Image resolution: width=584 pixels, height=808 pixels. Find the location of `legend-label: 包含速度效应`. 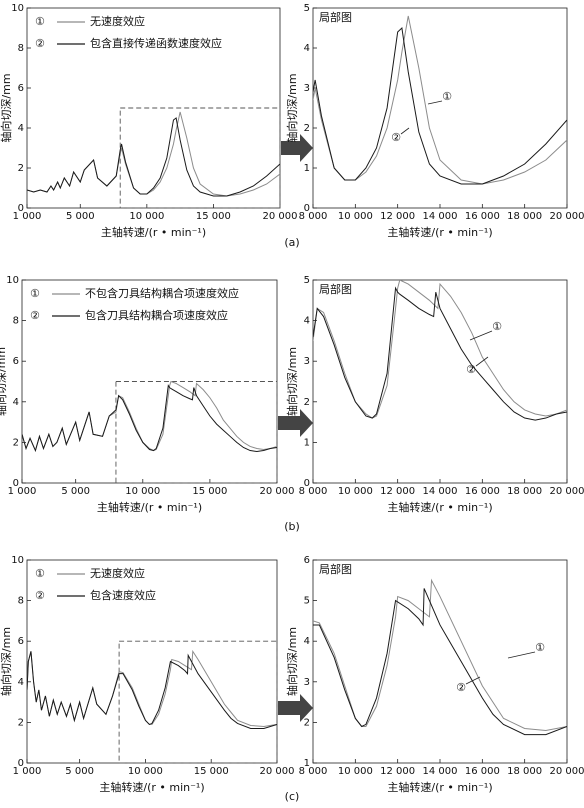

legend-label: 包含速度效应 is located at coordinates (123, 595).